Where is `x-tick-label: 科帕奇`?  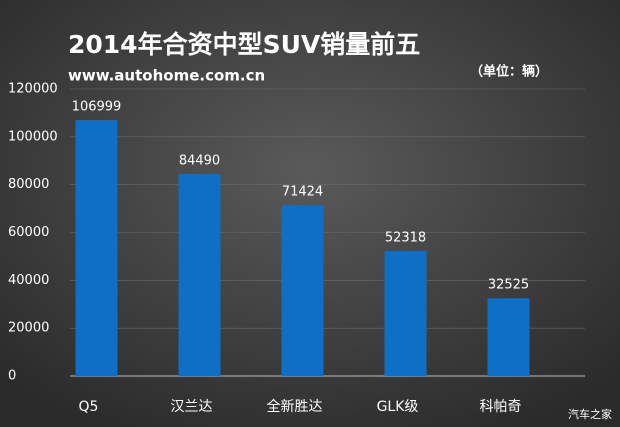
x-tick-label: 科帕奇 is located at coordinates (501, 406).